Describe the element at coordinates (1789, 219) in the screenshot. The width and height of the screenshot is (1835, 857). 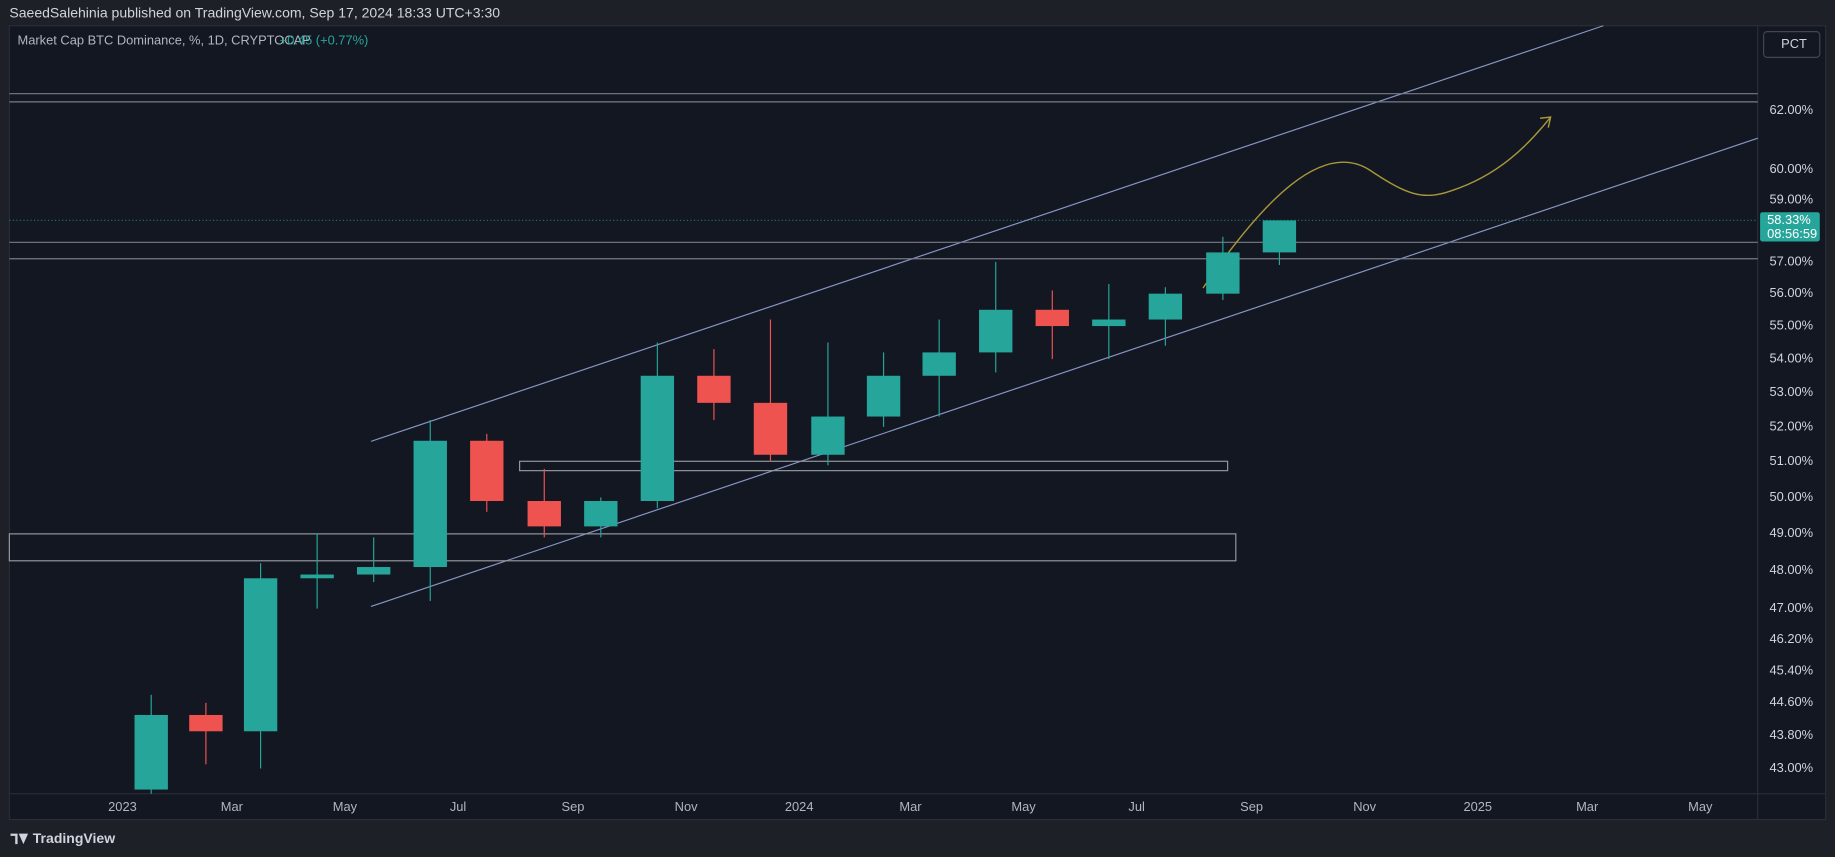
I see `last-price-label: 58.33%` at that location.